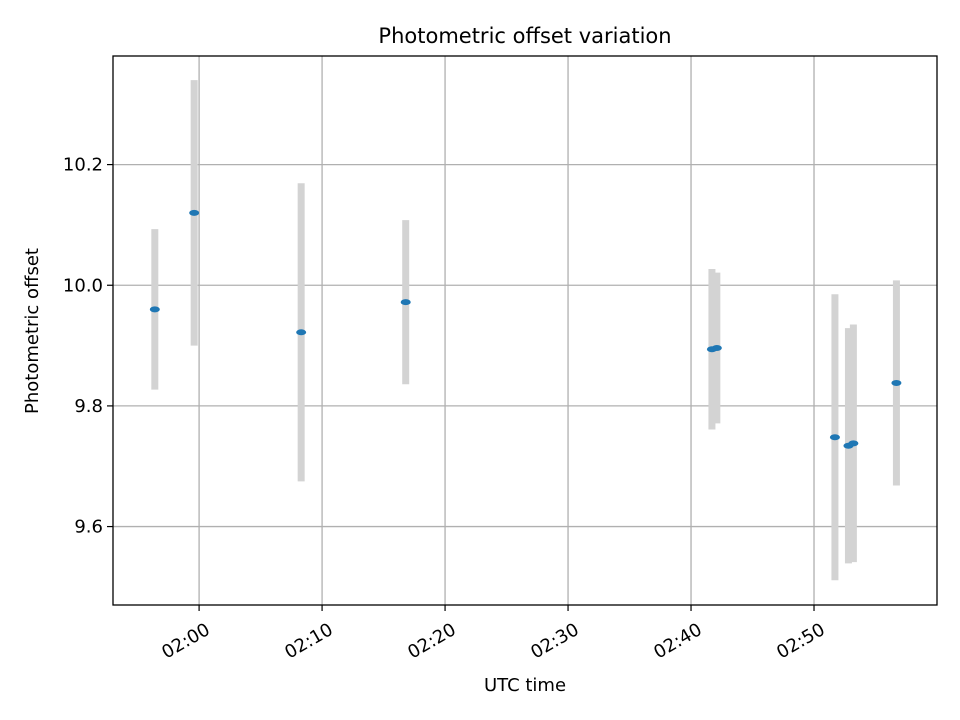  I want to click on y-tick-label: 10.2, so click(83, 165).